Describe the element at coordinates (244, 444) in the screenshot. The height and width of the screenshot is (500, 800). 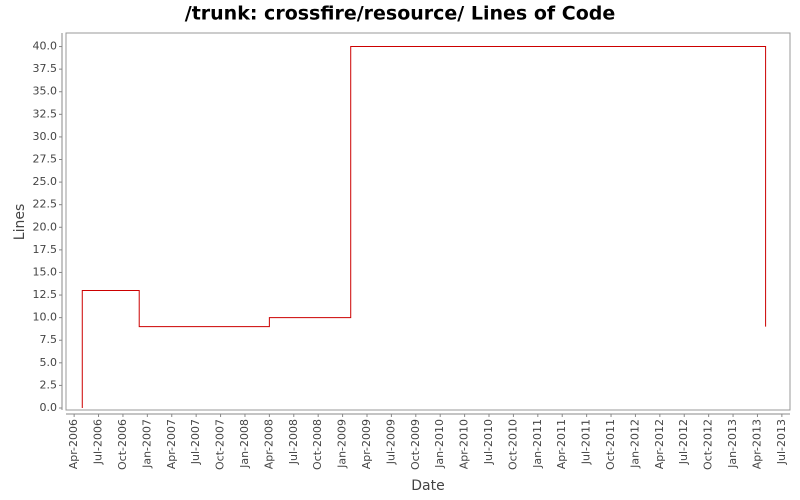
I see `x-tick-label: Jan-2008` at that location.